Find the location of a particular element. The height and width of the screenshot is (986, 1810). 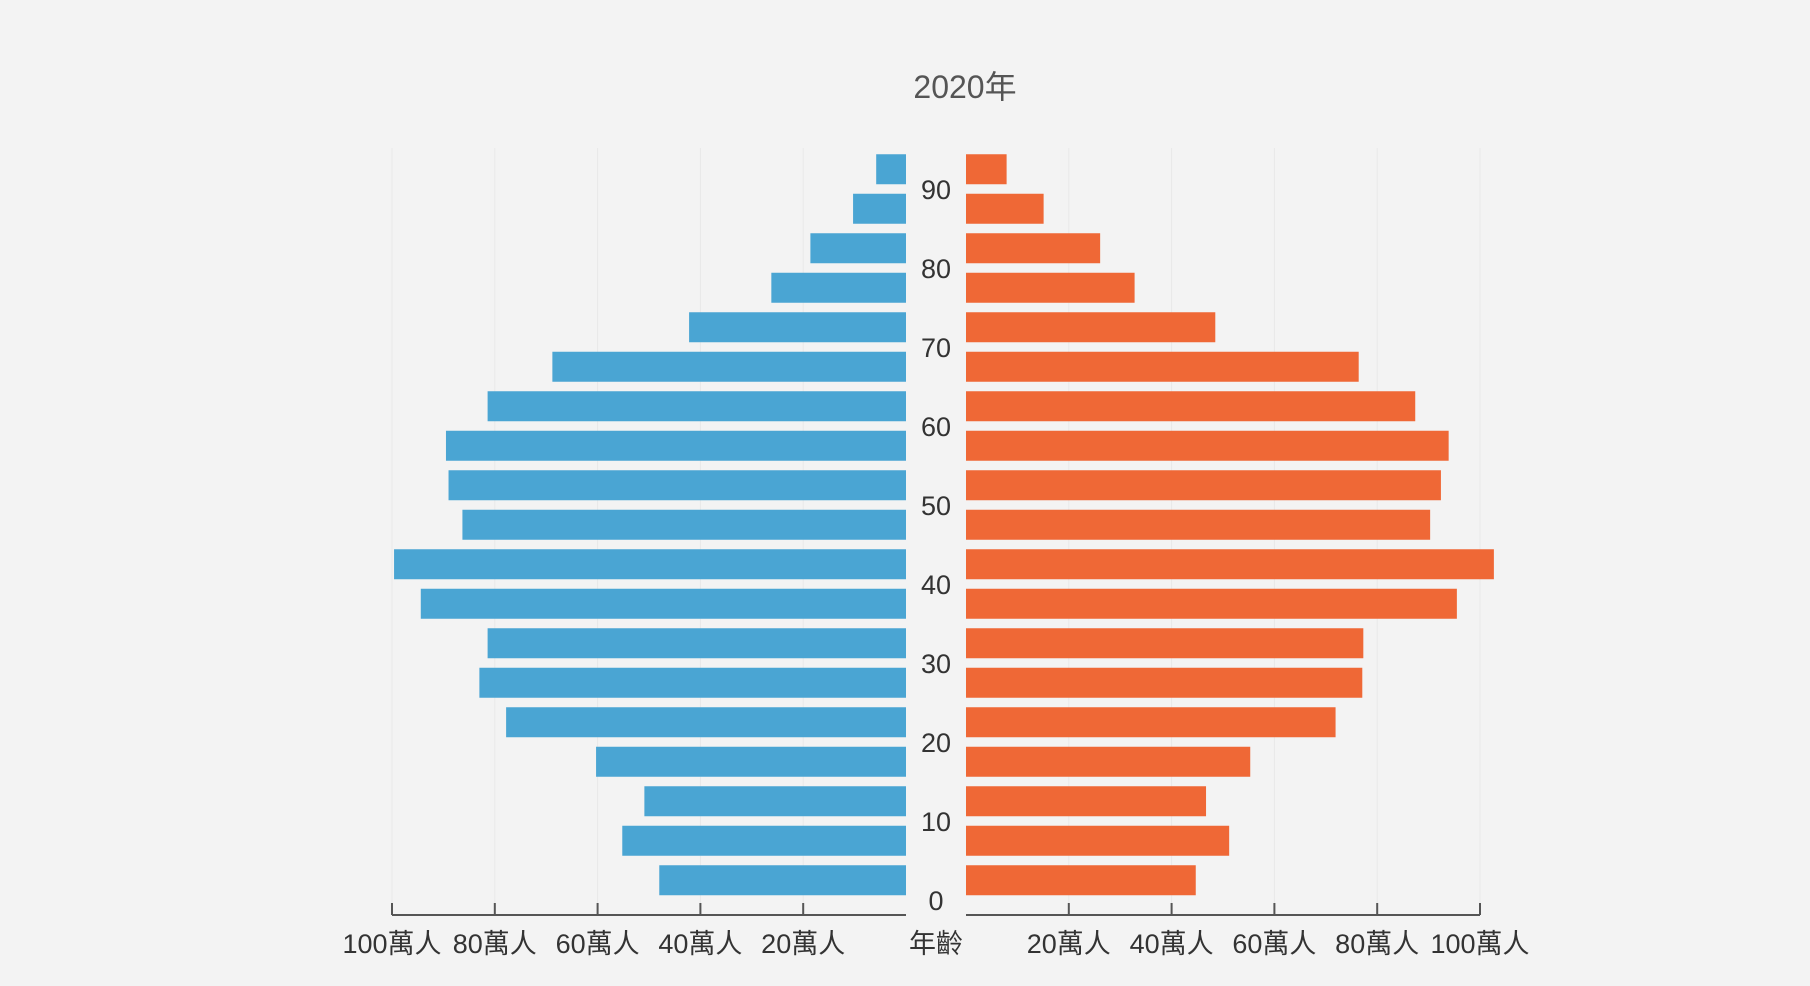

age-tick-label: 70 is located at coordinates (936, 348).